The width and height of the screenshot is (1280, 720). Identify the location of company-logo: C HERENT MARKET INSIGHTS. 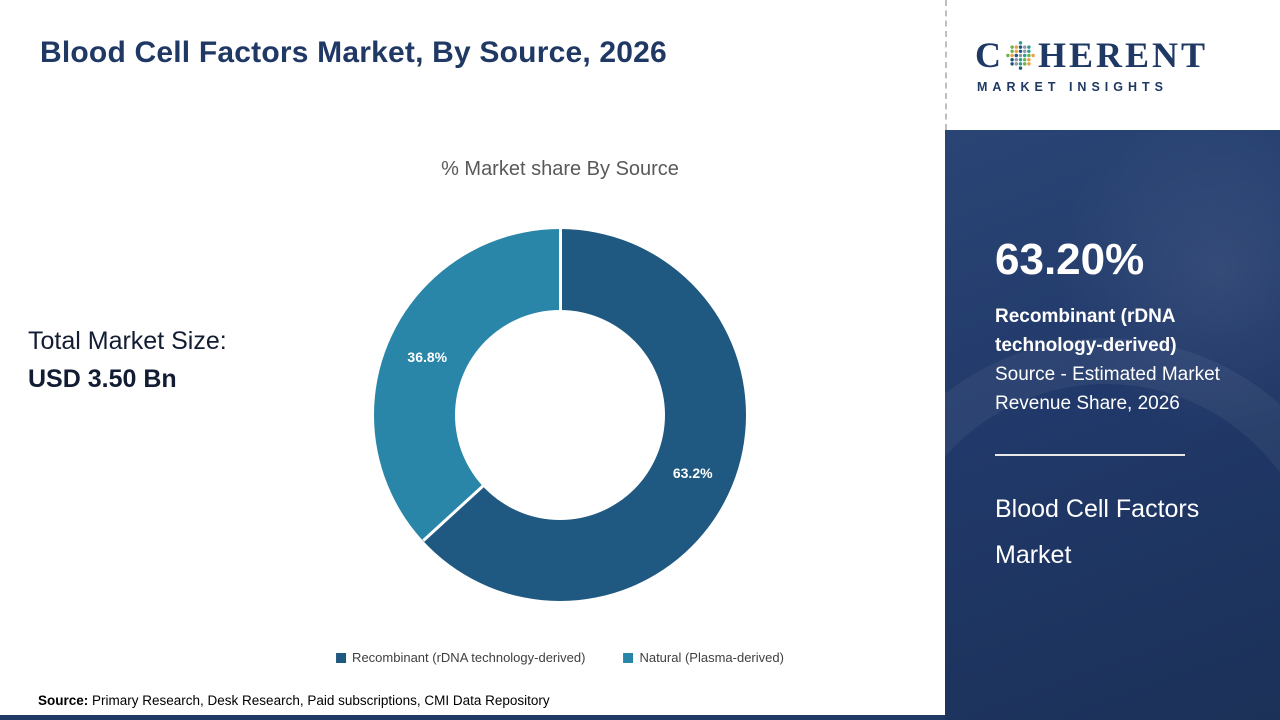
(1112, 65).